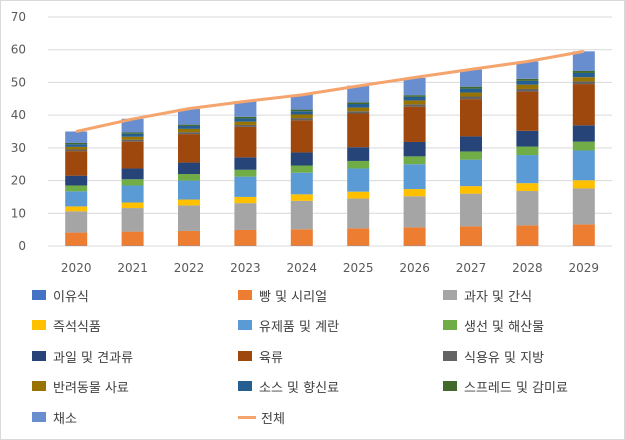 The width and height of the screenshot is (625, 440). Describe the element at coordinates (76, 268) in the screenshot. I see `x-tick-label: 2020` at that location.